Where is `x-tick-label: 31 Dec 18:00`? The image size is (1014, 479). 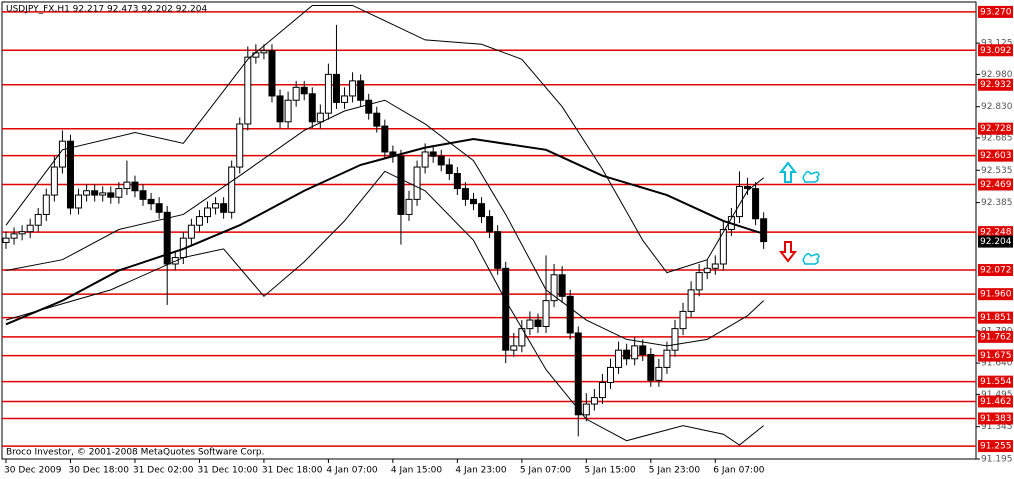
x-tick-label: 31 Dec 18:00 is located at coordinates (292, 471).